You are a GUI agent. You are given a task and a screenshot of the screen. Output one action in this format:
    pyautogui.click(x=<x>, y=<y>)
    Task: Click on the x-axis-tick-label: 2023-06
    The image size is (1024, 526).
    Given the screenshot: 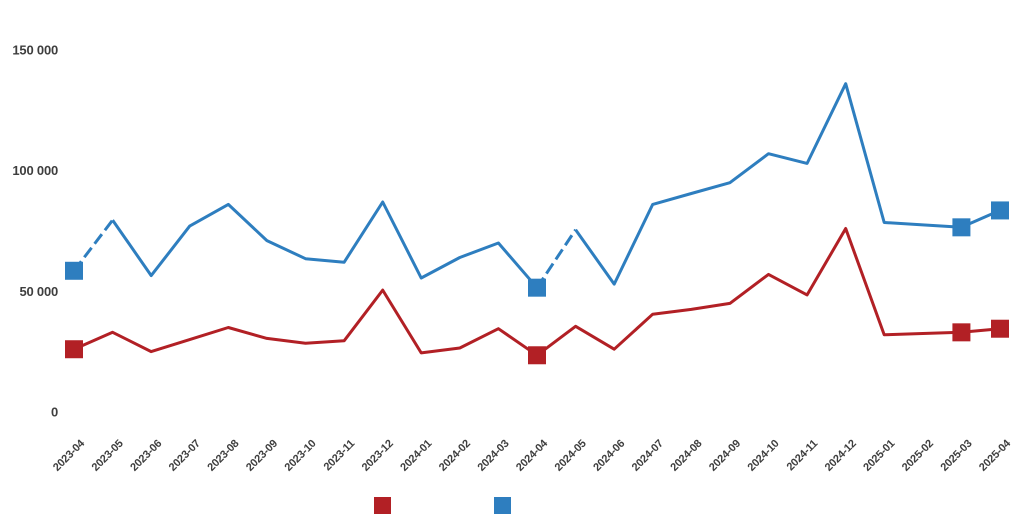 What is the action you would take?
    pyautogui.click(x=146, y=456)
    